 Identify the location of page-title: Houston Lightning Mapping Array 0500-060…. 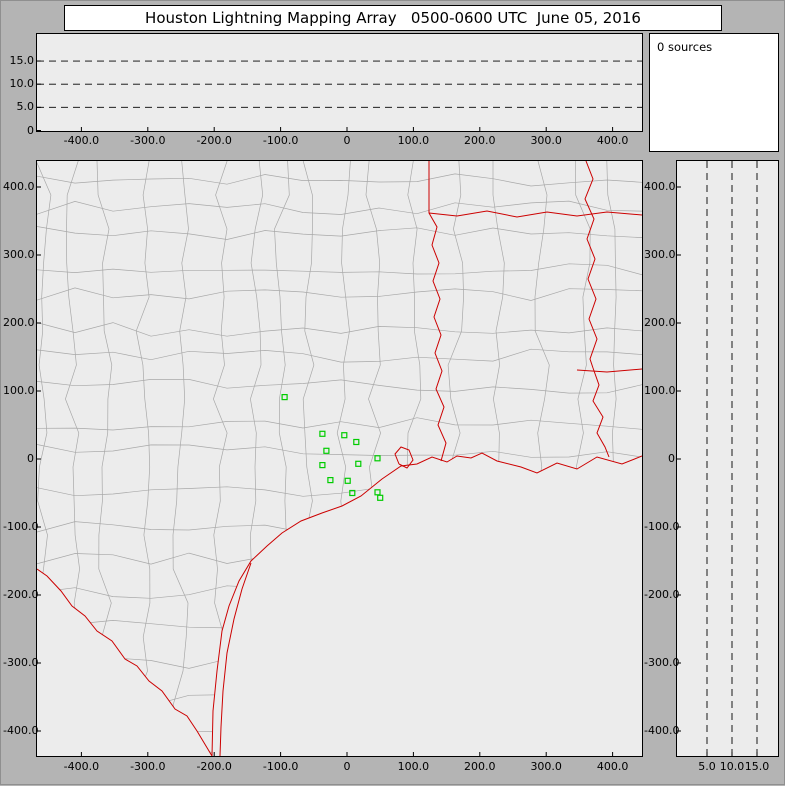
(393, 18).